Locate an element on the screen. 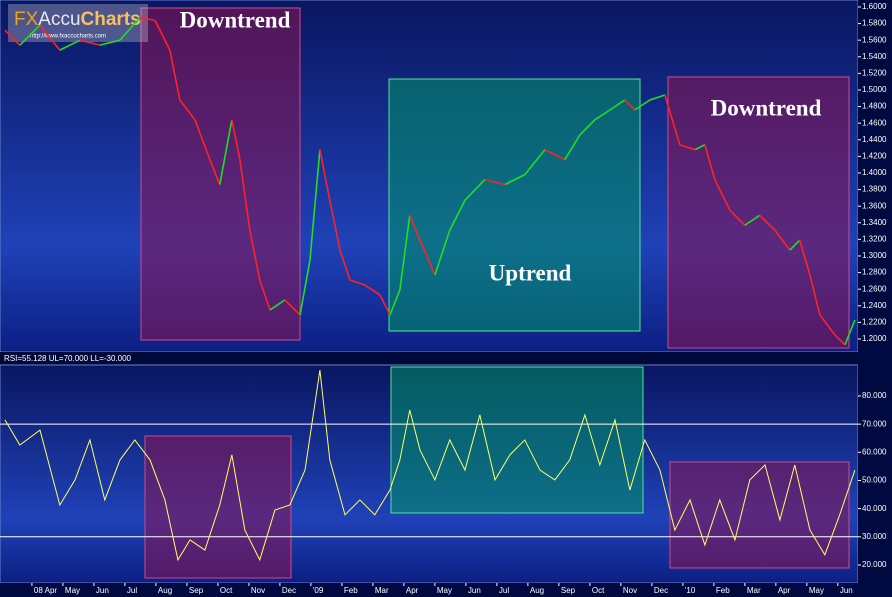  y-tick-label: 1.4800 is located at coordinates (874, 106).